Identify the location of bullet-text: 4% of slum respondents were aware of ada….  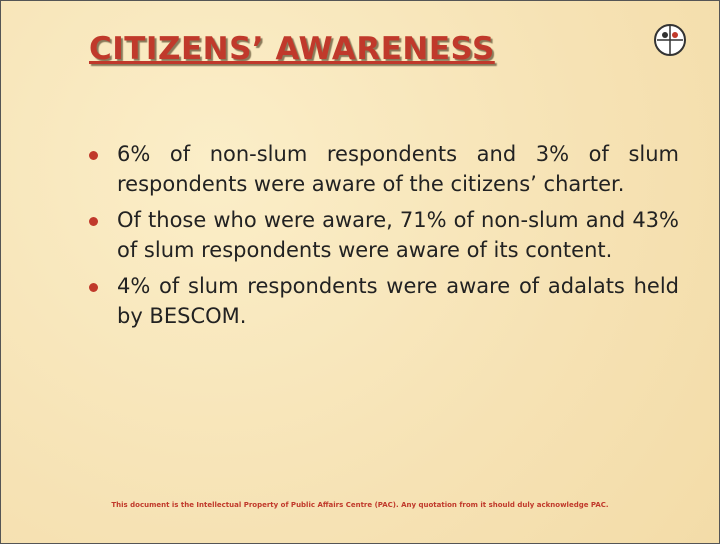
(398, 301).